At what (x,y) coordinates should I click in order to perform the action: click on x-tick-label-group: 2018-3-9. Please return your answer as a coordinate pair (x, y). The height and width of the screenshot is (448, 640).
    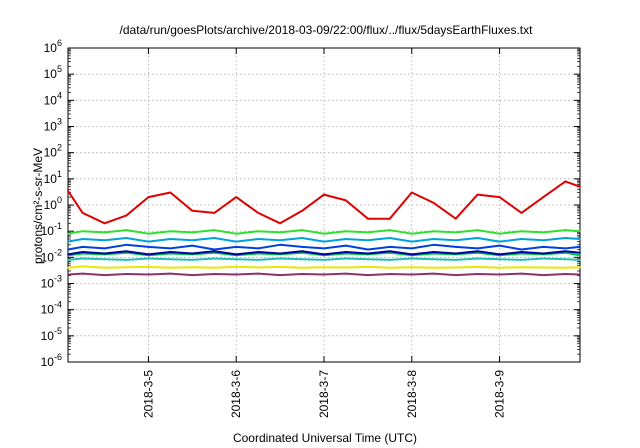
    Looking at the image, I should click on (500, 394).